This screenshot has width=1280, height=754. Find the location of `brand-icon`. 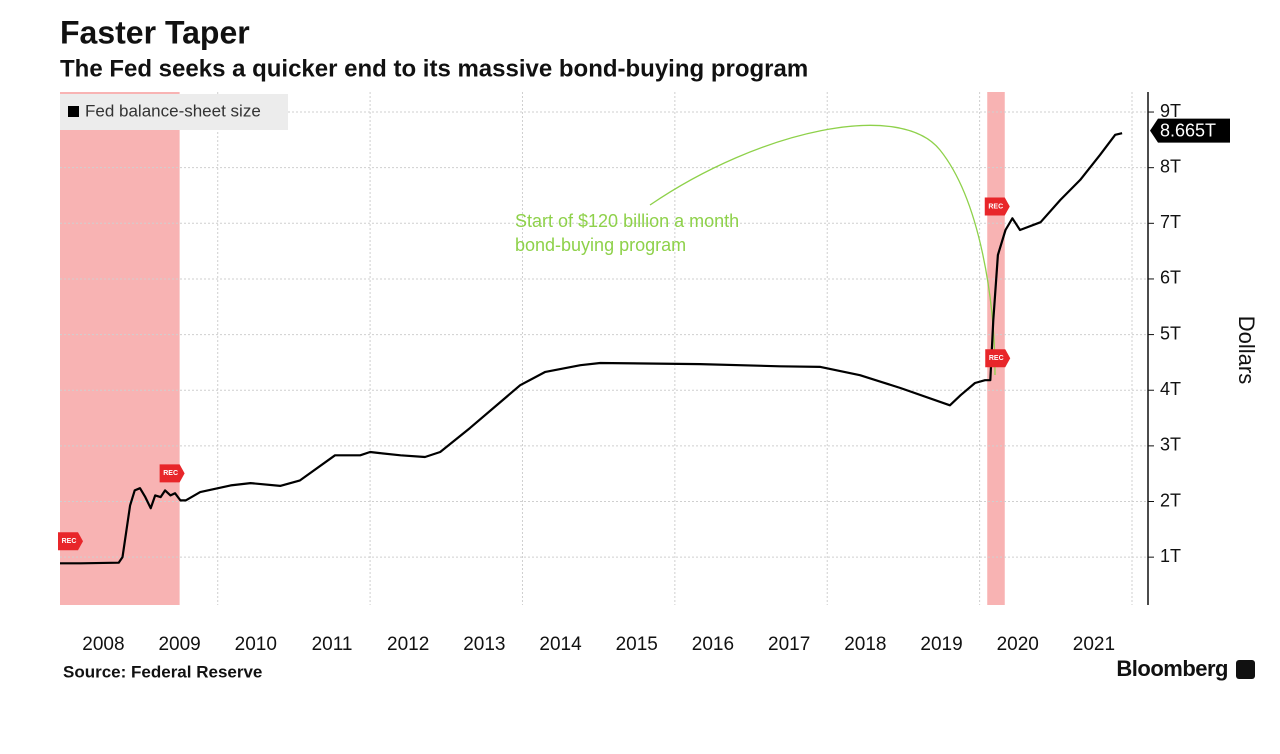

brand-icon is located at coordinates (1245, 669).